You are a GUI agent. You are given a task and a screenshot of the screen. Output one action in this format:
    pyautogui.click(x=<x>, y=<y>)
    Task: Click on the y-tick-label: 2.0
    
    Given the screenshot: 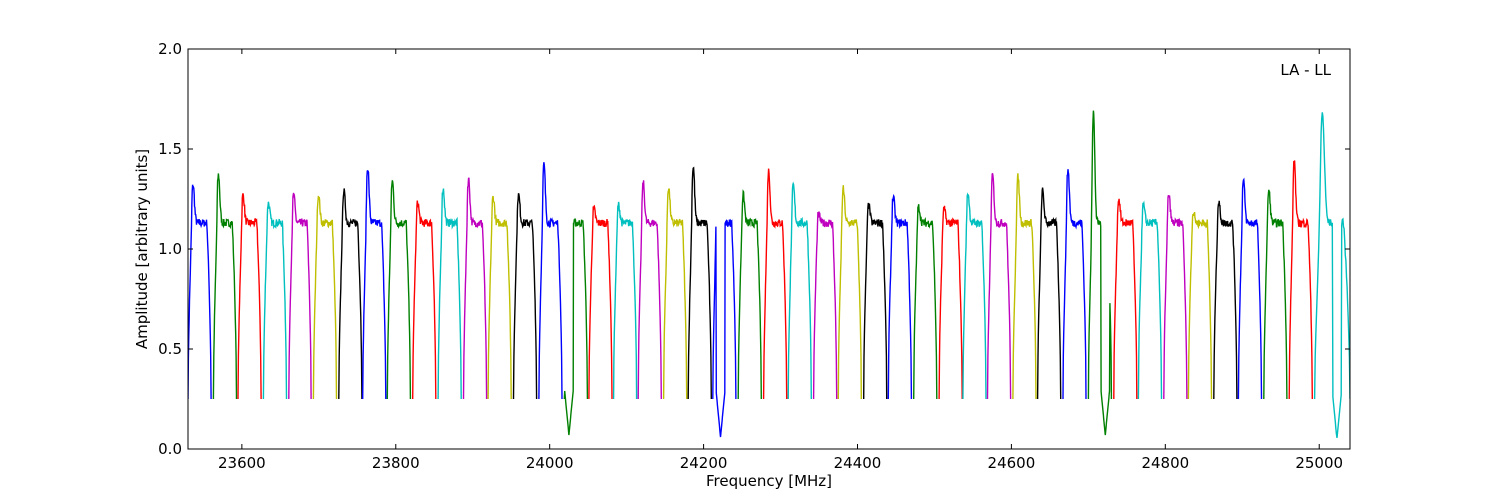 What is the action you would take?
    pyautogui.click(x=170, y=49)
    